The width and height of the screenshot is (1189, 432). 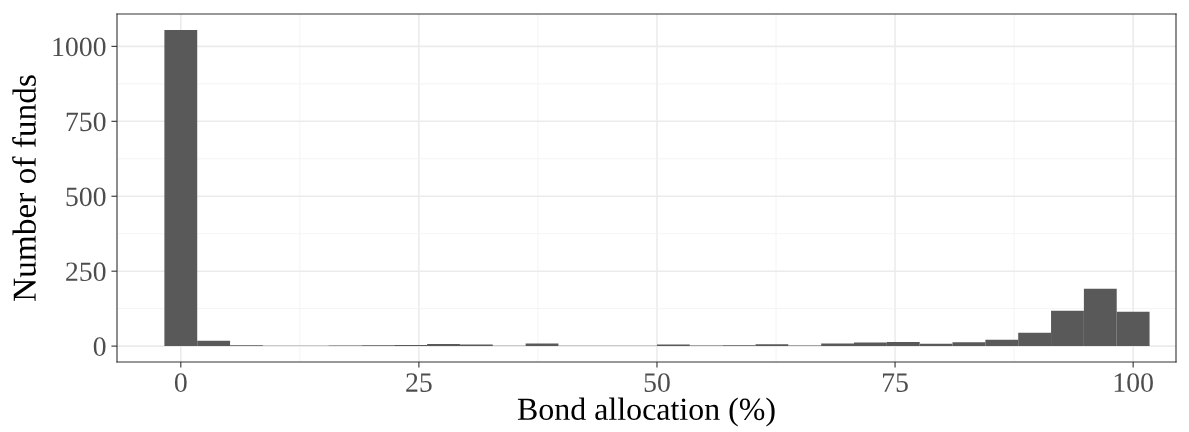 I want to click on y-tick-label: 500, so click(x=86, y=197).